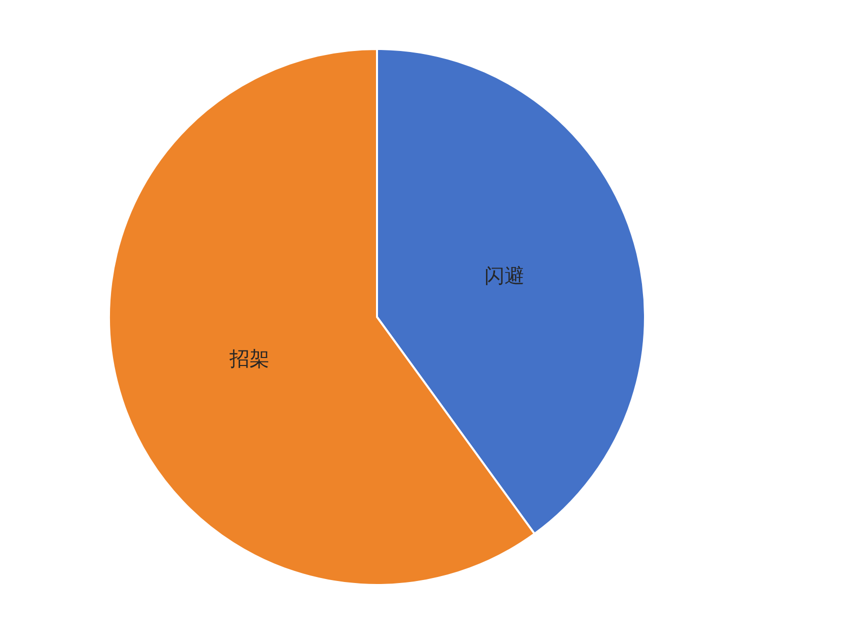 This screenshot has width=854, height=624. Describe the element at coordinates (504, 276) in the screenshot. I see `slice-label: 闪避` at that location.